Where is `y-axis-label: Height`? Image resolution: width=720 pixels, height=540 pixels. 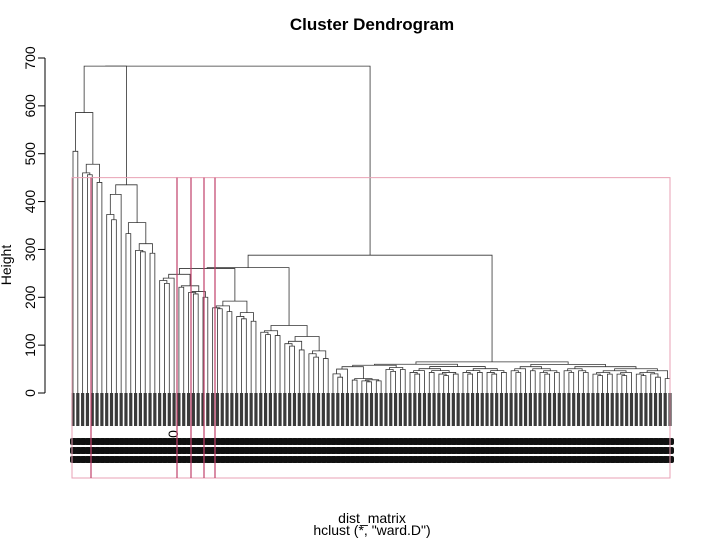
y-axis-label: Height is located at coordinates (7, 265).